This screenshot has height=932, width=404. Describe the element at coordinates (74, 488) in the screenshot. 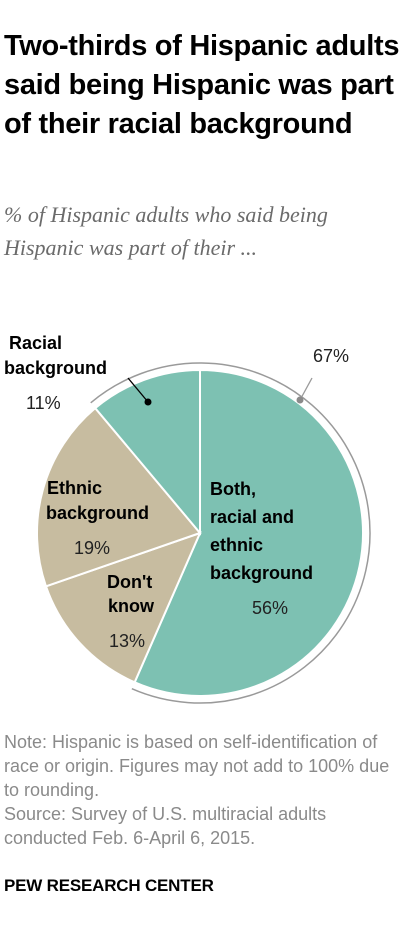

I see `slice-label-ethnic-line1: Ethnic` at that location.